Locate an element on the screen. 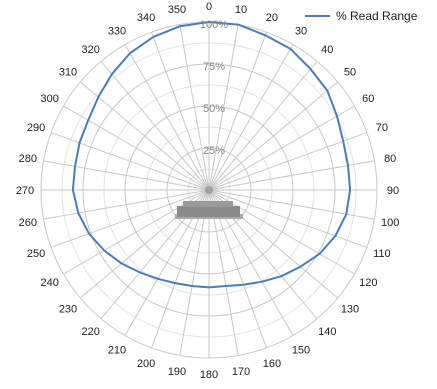  angle-tick-label: 300 is located at coordinates (50, 99).